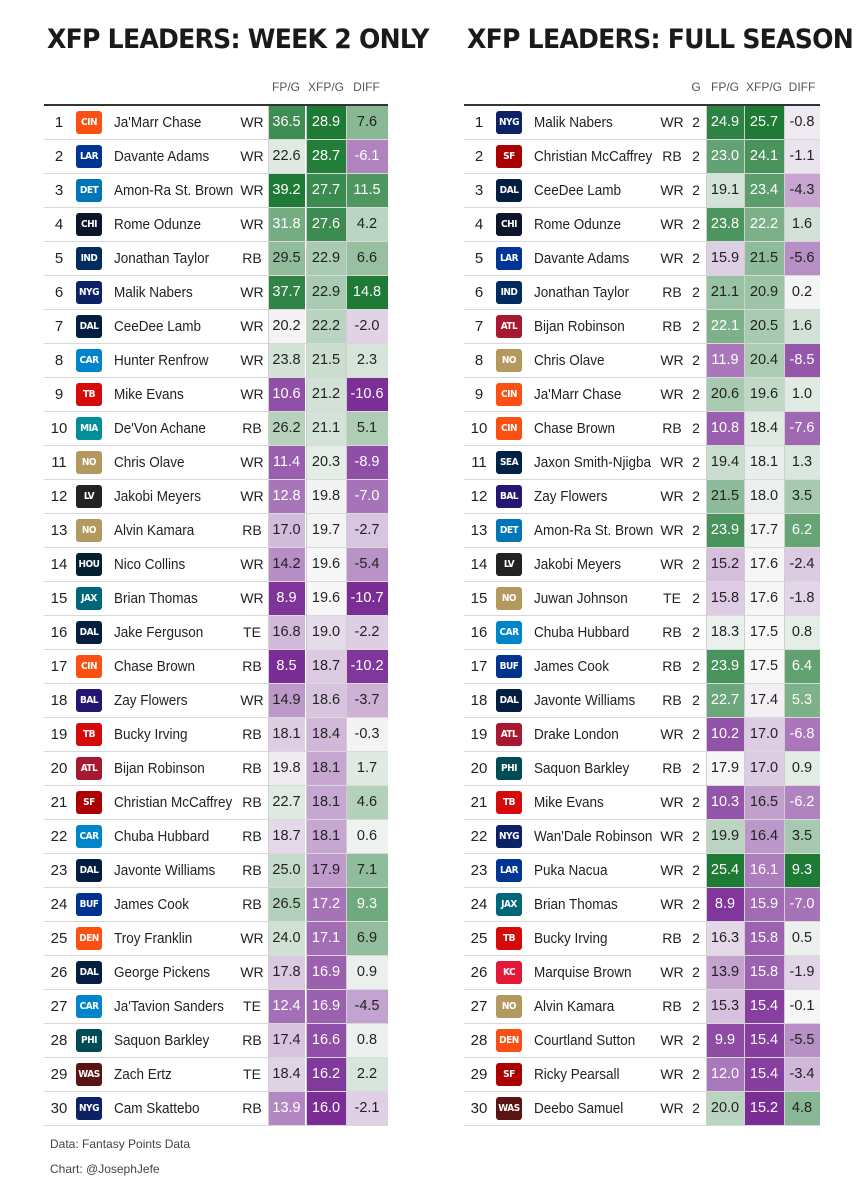 This screenshot has width=857, height=1200. What do you see at coordinates (216, 463) in the screenshot?
I see `table-row: 11 NO Chris Olave WR 11.4 20.3 -8.9` at bounding box center [216, 463].